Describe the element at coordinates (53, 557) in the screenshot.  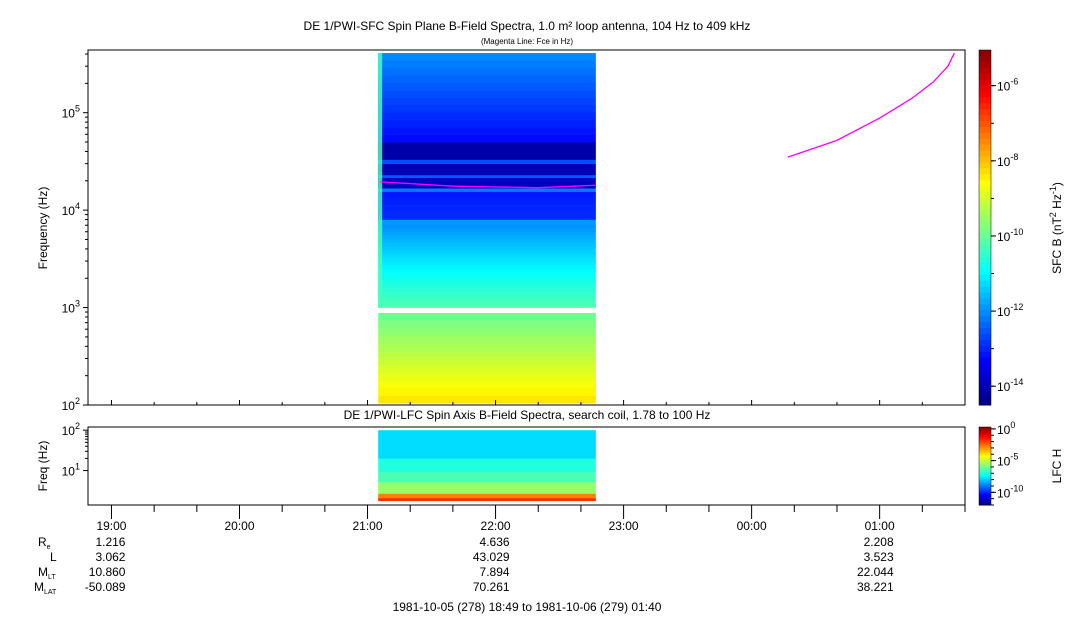
I see `ephemeris-label: L` at that location.